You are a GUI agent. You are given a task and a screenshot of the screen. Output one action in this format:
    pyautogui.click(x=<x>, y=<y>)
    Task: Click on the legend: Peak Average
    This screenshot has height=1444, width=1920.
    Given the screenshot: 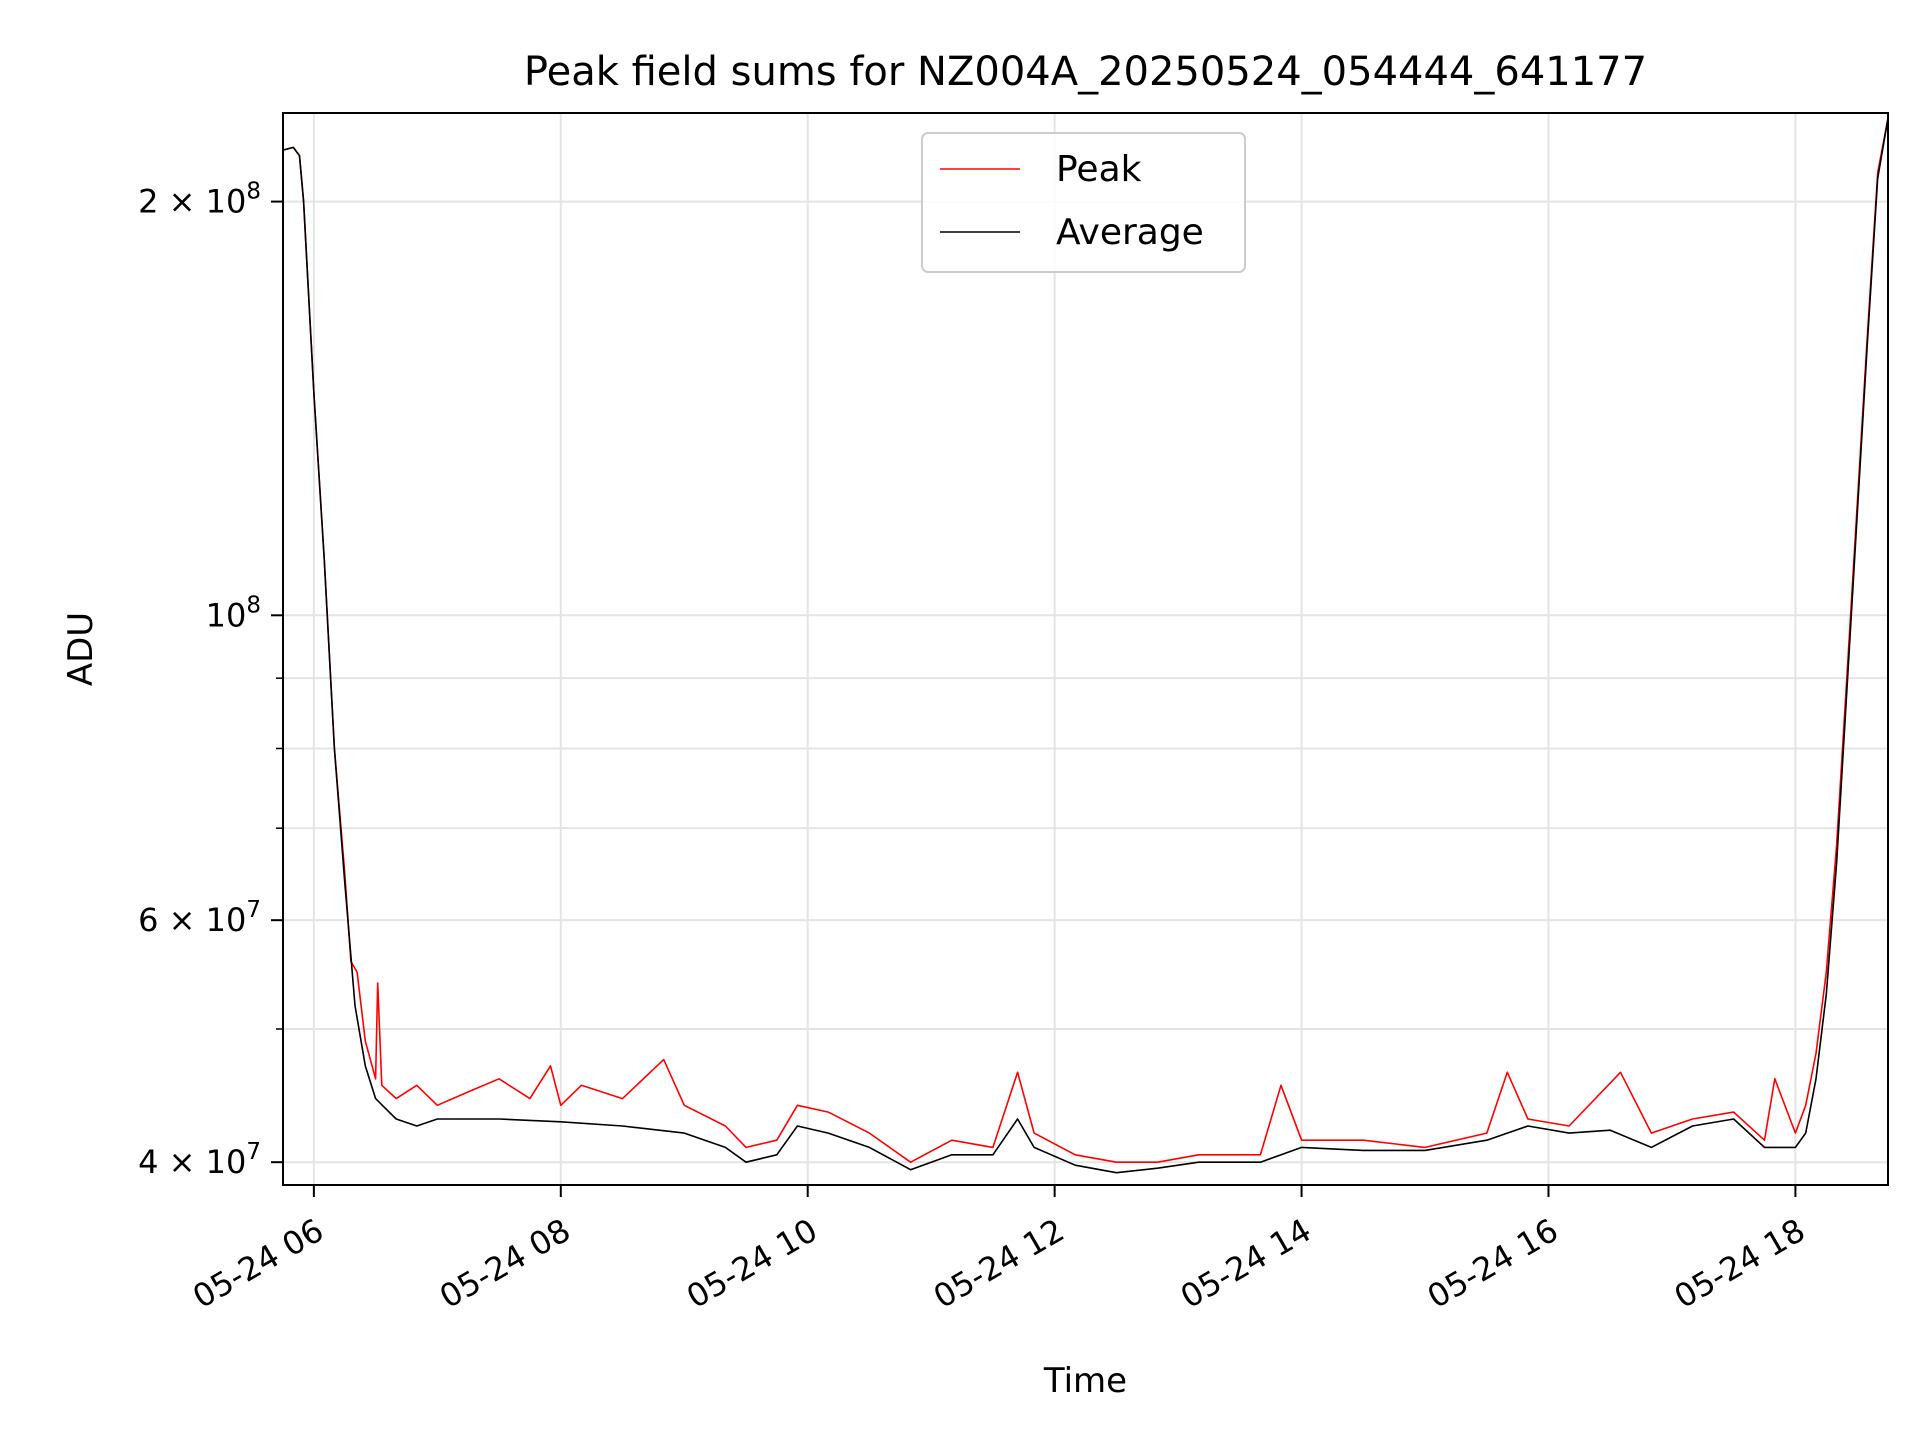 What is the action you would take?
    pyautogui.click(x=1083, y=202)
    